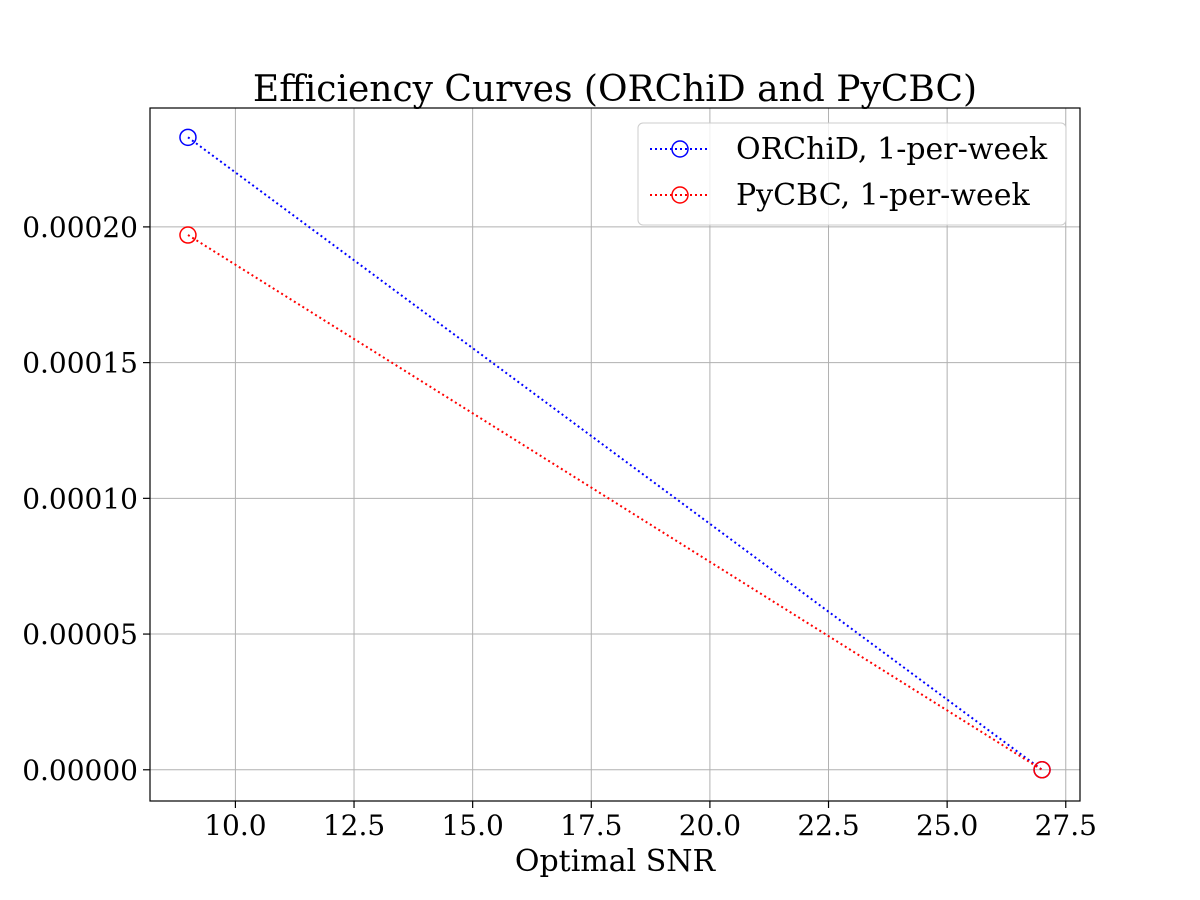 This screenshot has height=900, width=1200. I want to click on x-tick-label: 12.5, so click(354, 825).